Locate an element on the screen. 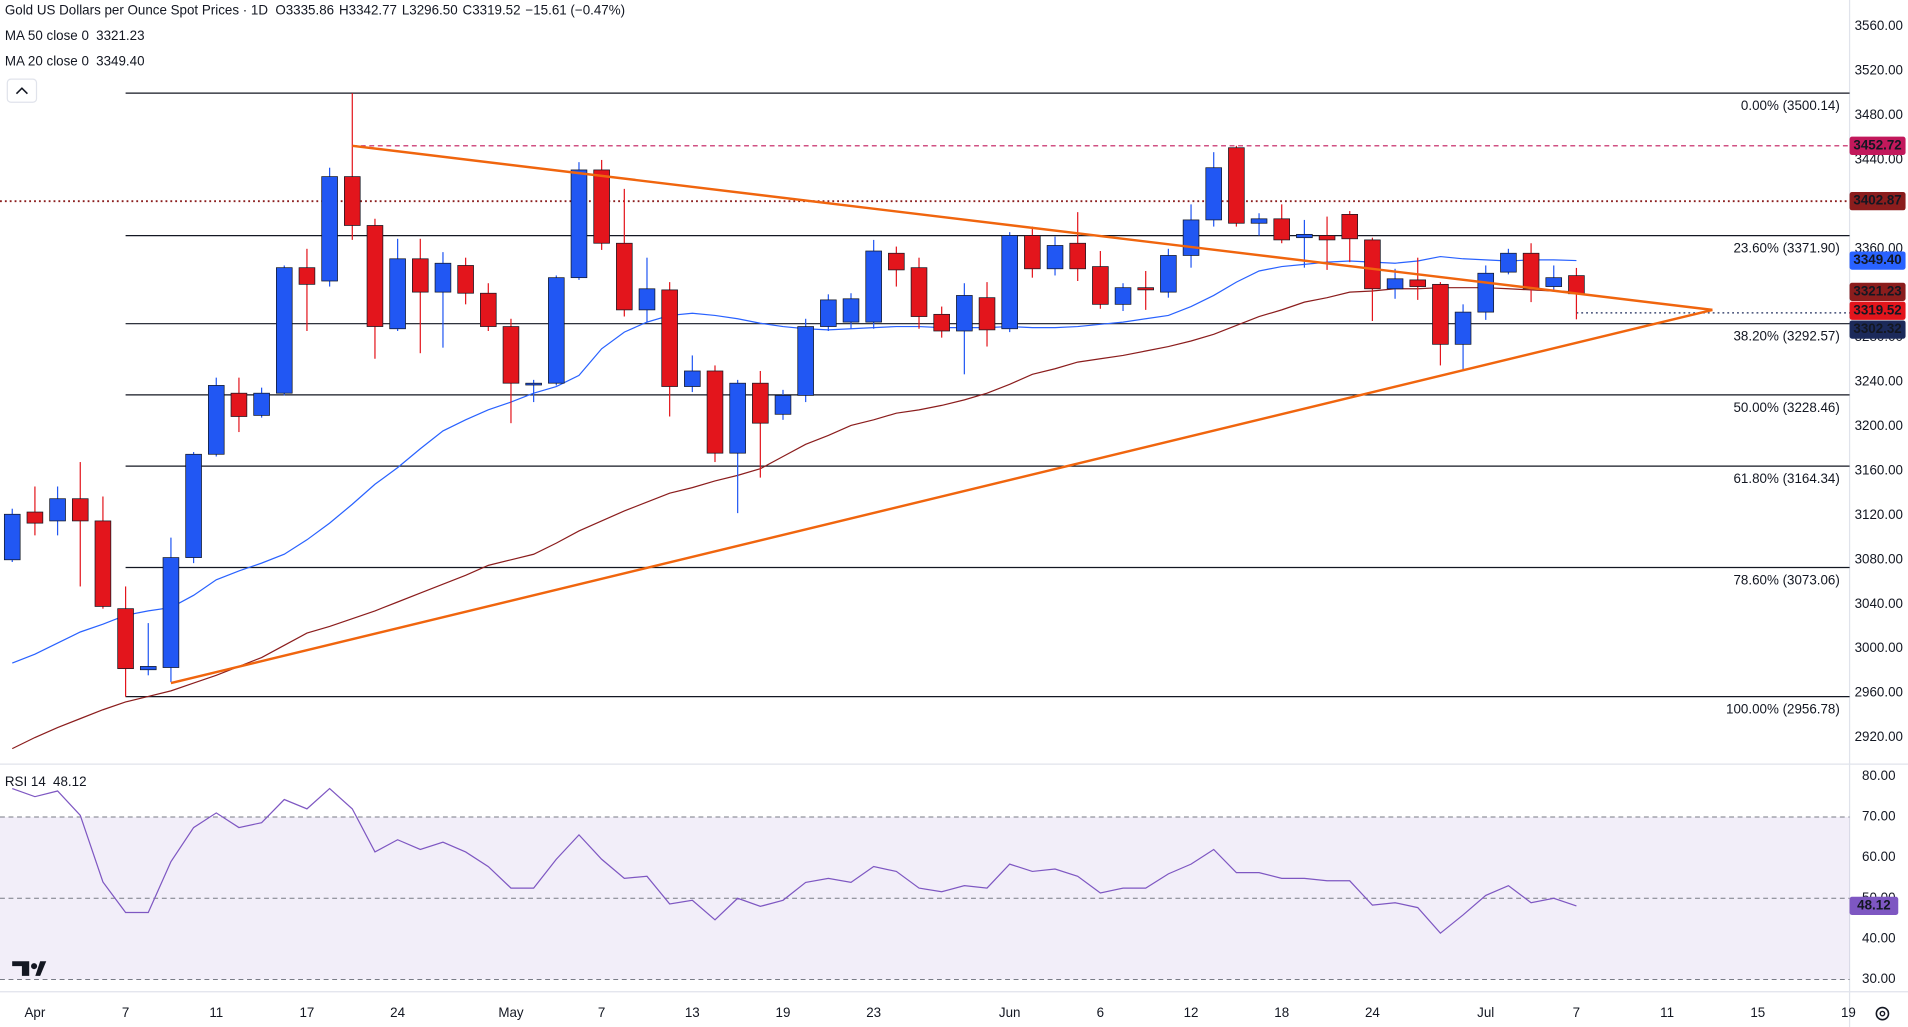  fib-label: 23.60% (3371.90) is located at coordinates (1787, 247).